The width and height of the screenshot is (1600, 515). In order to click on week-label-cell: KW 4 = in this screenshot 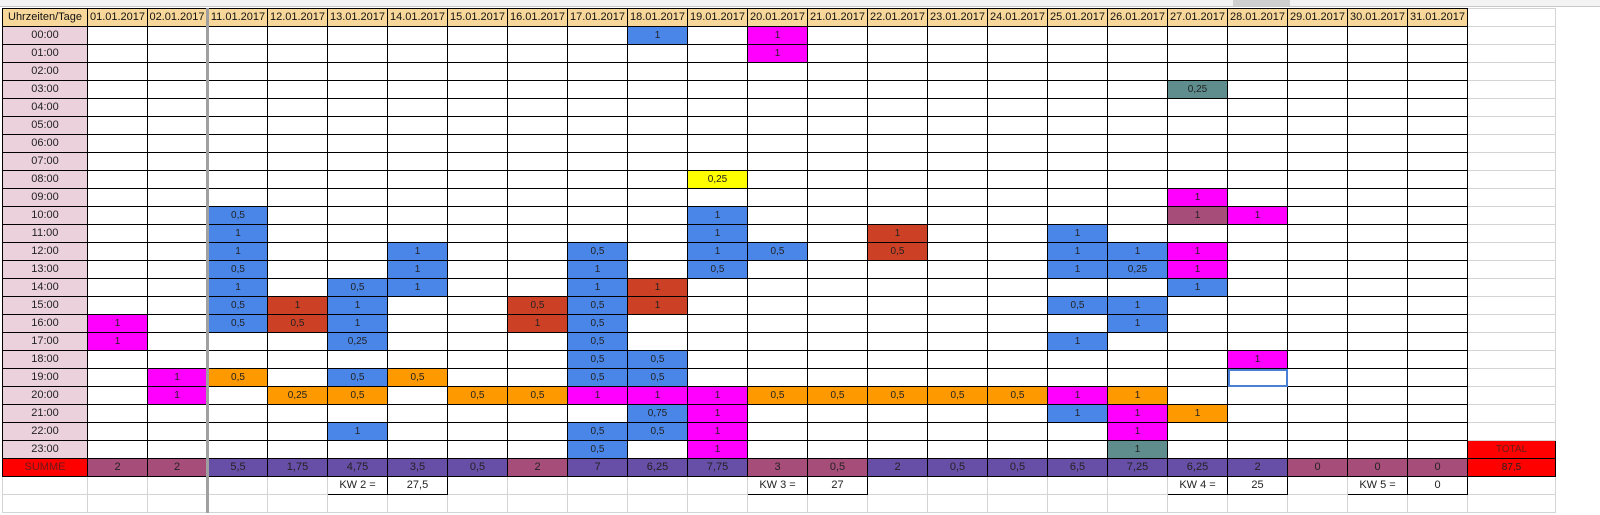, I will do `click(1197, 485)`.